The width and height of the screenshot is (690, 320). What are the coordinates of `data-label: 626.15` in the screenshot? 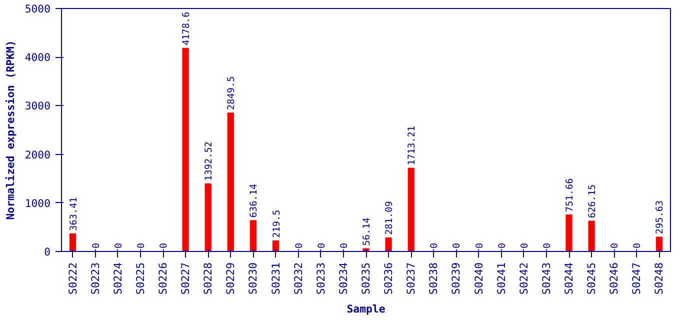 It's located at (592, 201).